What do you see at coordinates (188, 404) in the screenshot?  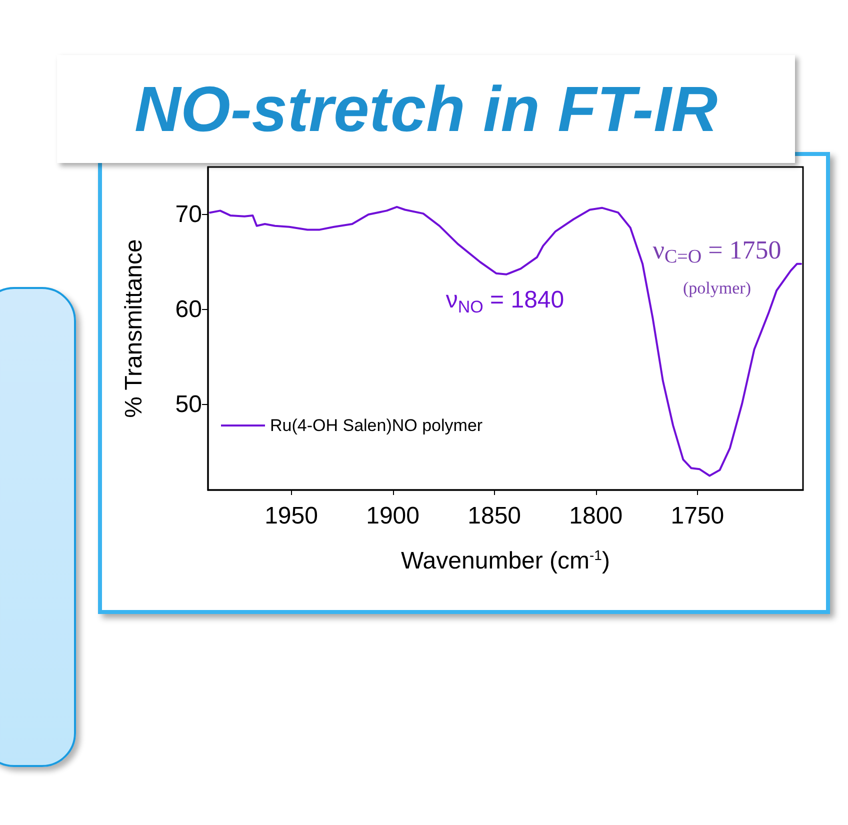 I see `y-tick-label: 50` at bounding box center [188, 404].